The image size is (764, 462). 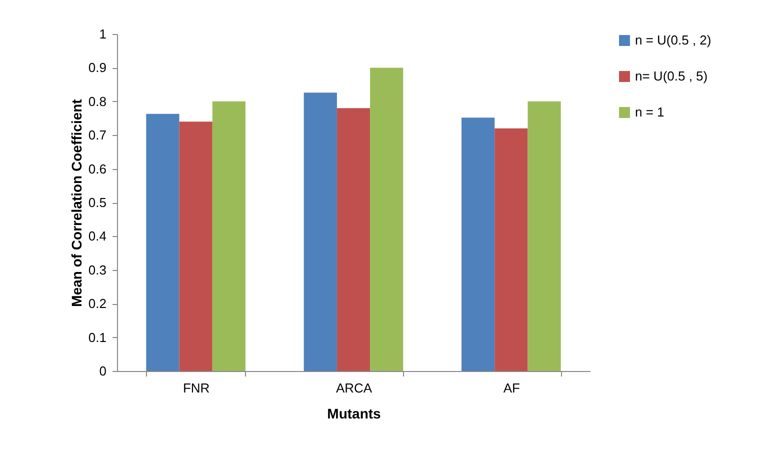 What do you see at coordinates (354, 414) in the screenshot?
I see `x-axis-title: Mutants` at bounding box center [354, 414].